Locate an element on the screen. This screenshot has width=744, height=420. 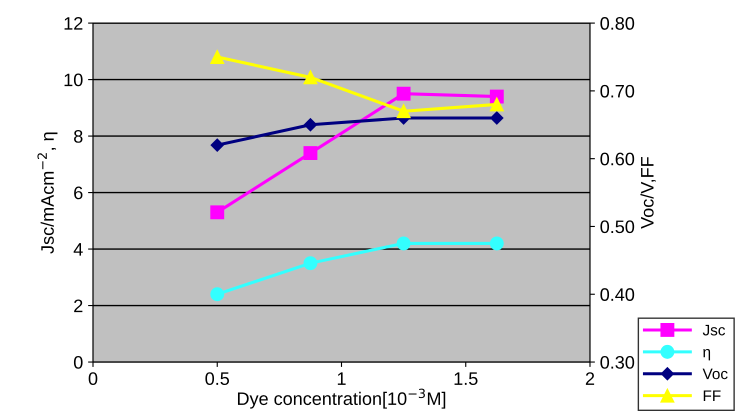
y-tick-label: 4 is located at coordinates (78, 249).